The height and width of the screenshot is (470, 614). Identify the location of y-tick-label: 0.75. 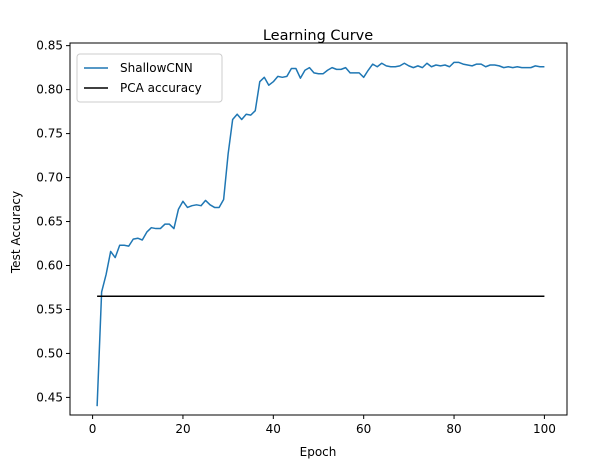
(49, 134).